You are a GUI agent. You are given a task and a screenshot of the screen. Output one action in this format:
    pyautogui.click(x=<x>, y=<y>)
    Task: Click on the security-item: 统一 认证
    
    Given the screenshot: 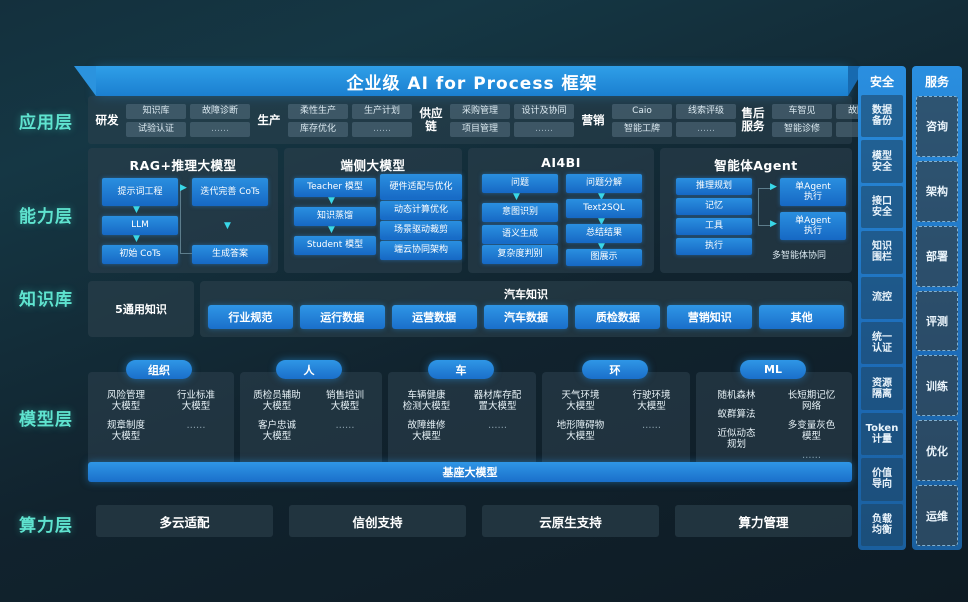 What is the action you would take?
    pyautogui.click(x=882, y=343)
    